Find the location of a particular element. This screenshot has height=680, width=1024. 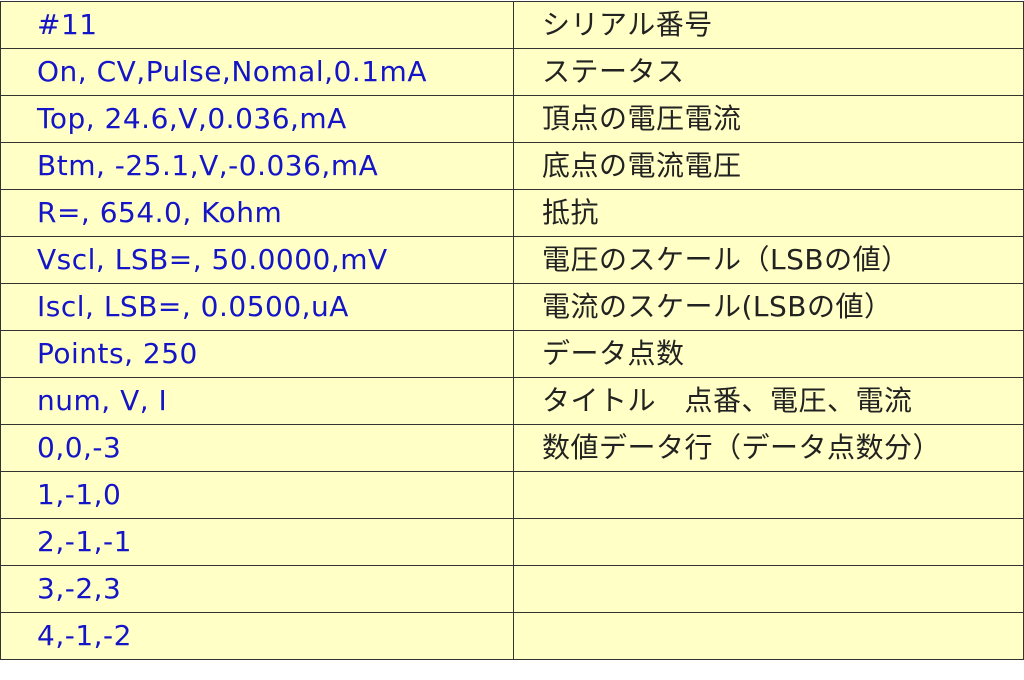

table-row: Btm, -25.1,V,-0.036,mA 底点の電流電圧 is located at coordinates (512, 166).